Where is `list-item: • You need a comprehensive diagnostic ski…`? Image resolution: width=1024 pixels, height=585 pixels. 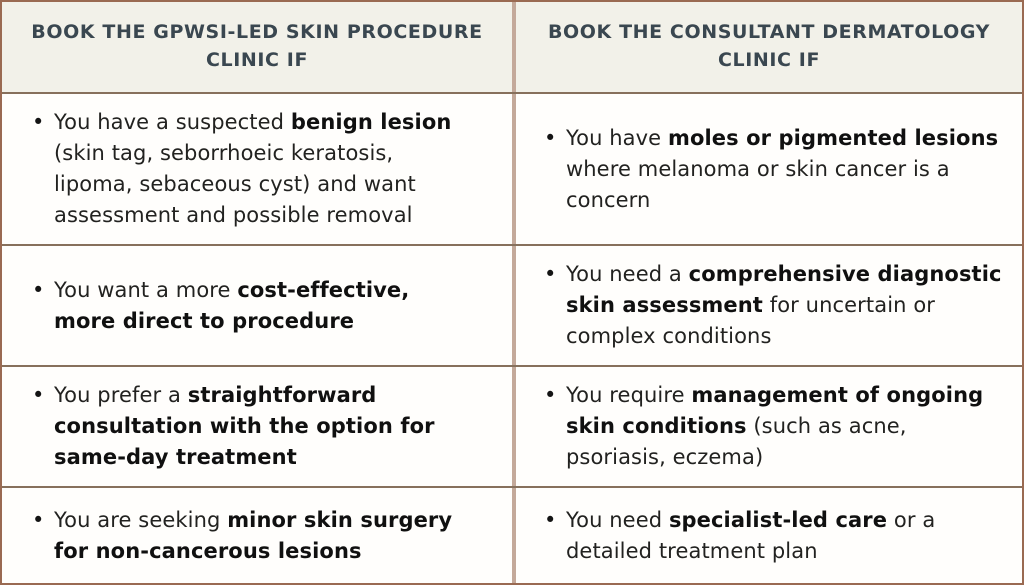 list-item: • You need a comprehensive diagnostic ski… is located at coordinates (777, 305).